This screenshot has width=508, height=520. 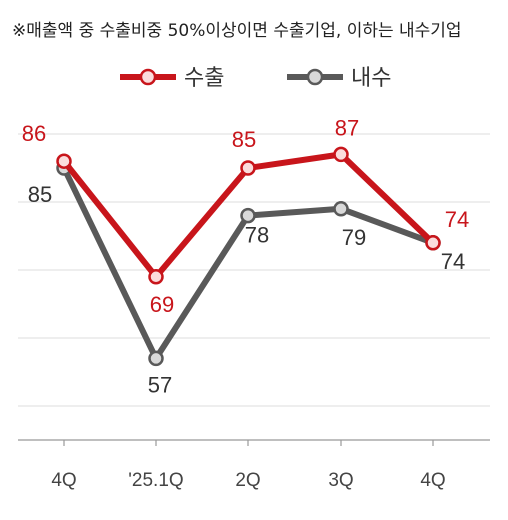 I want to click on x-axis: 4Q '25.1Q 2Q 3Q 4Q, so click(x=254, y=465).